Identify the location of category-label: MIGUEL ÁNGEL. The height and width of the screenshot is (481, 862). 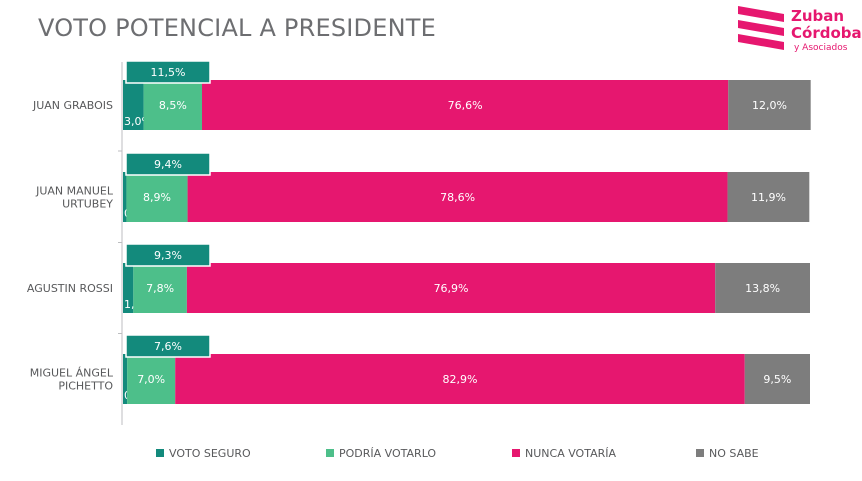
(72, 373).